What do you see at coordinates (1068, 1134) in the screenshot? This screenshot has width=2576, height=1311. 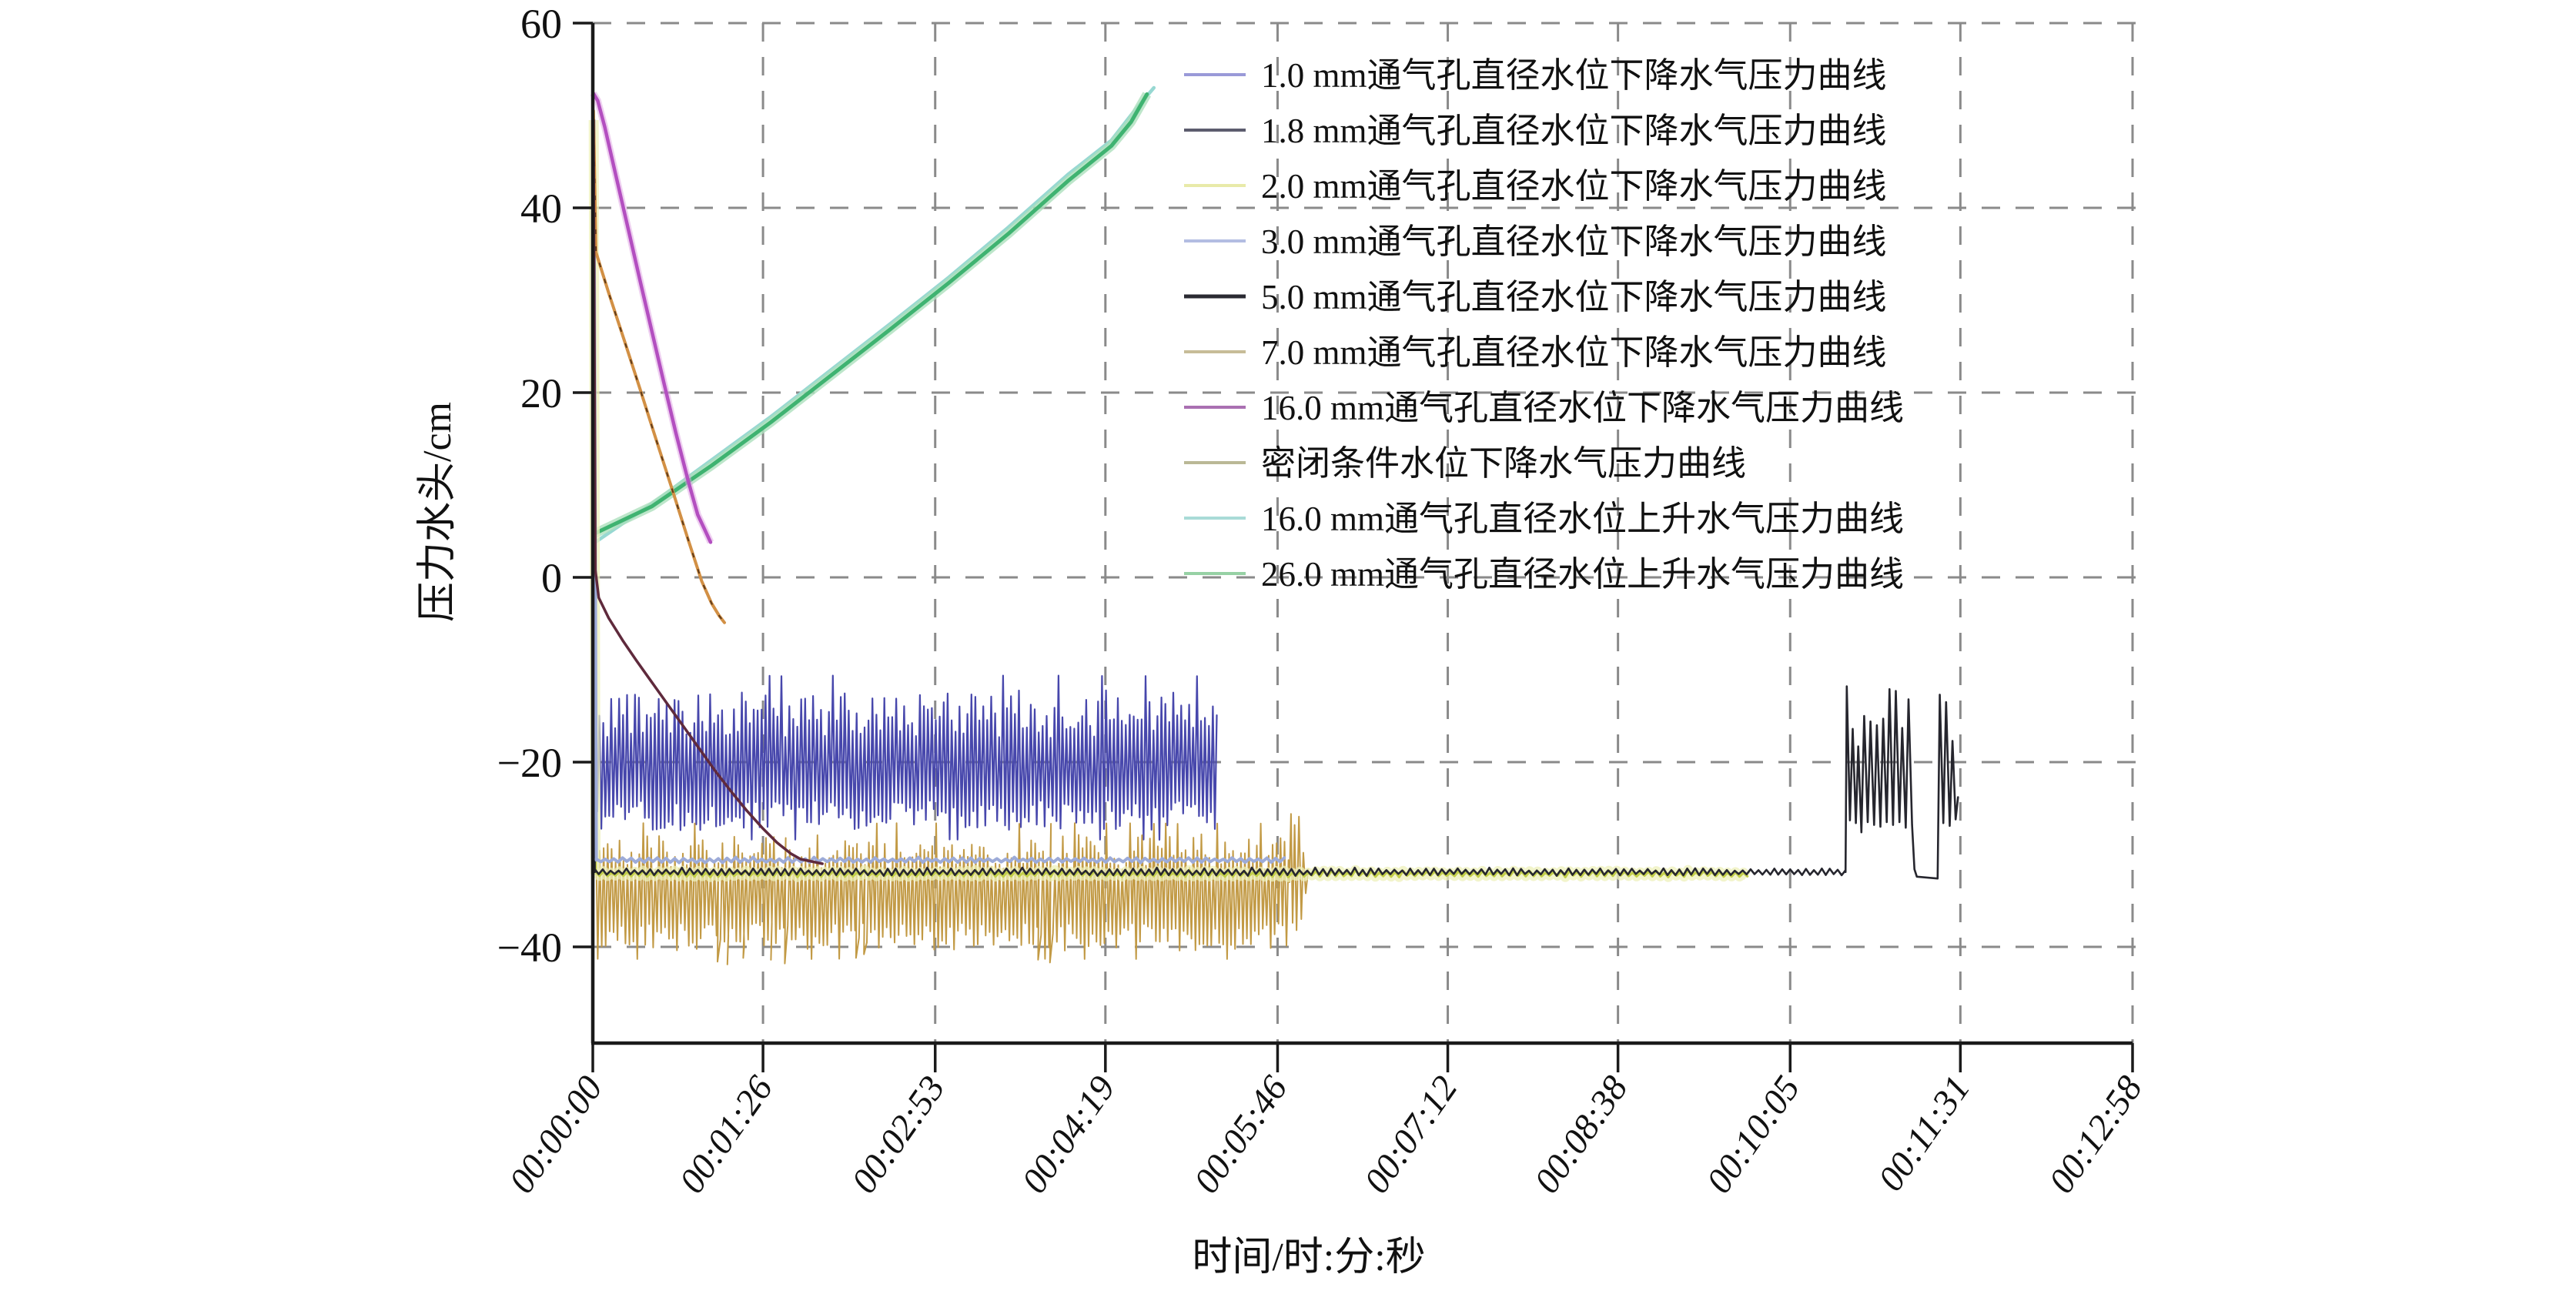 I see `x-tick-label: 00:04:19` at bounding box center [1068, 1134].